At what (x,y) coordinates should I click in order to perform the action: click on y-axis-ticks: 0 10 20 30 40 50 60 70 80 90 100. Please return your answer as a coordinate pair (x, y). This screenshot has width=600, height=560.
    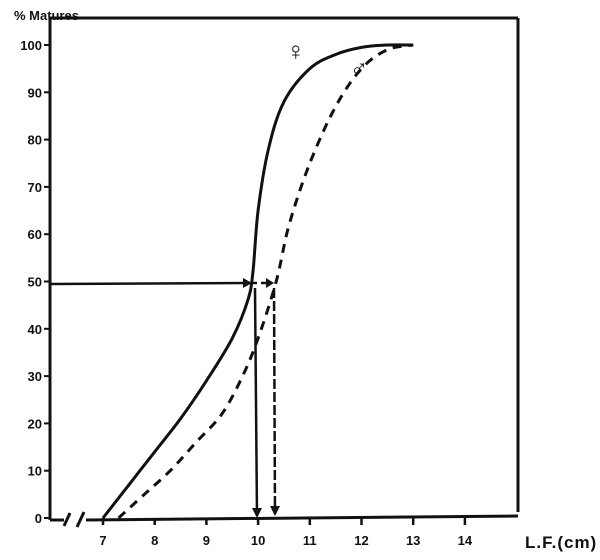
    Looking at the image, I should click on (35, 282).